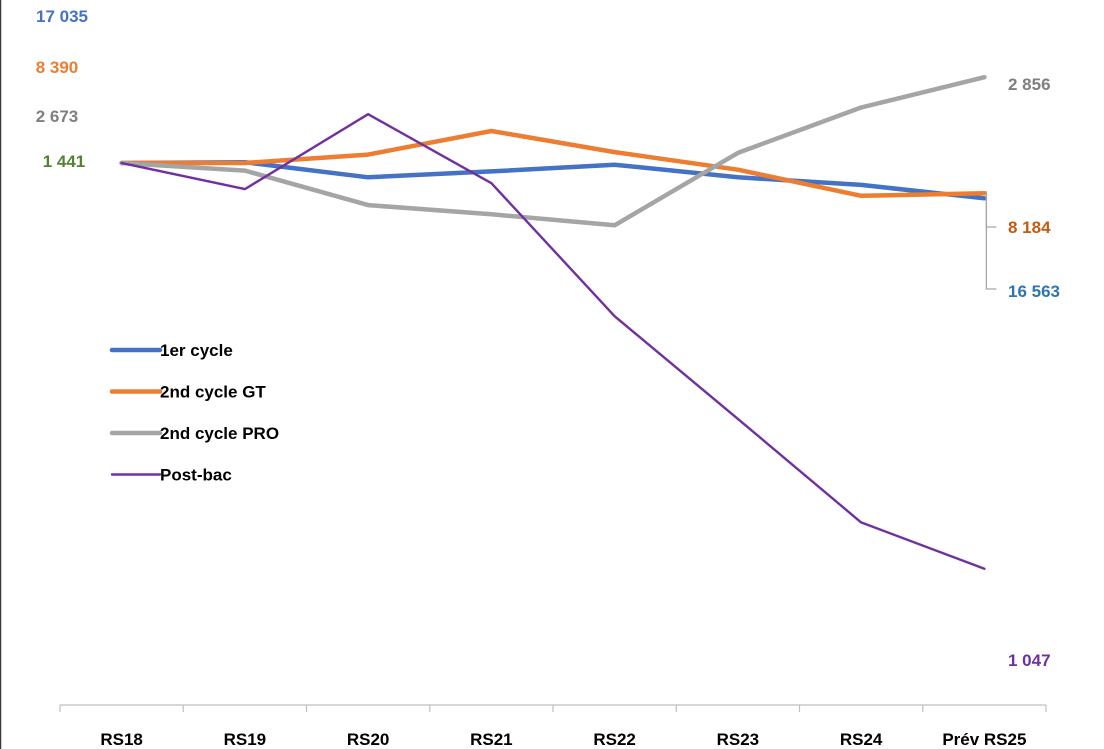 The height and width of the screenshot is (749, 1104). What do you see at coordinates (1029, 660) in the screenshot?
I see `end-label-post-bac: 1 047` at bounding box center [1029, 660].